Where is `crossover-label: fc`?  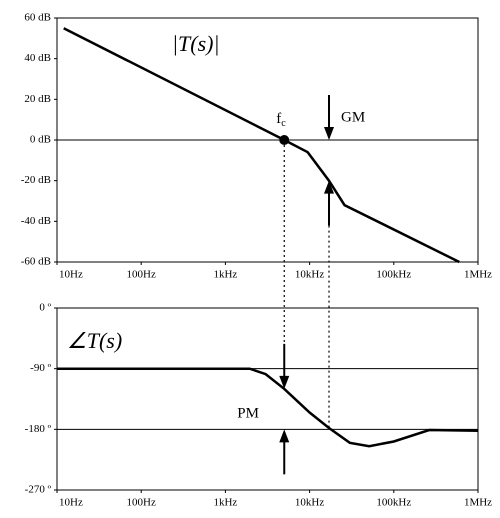 crossover-label: fc is located at coordinates (281, 120).